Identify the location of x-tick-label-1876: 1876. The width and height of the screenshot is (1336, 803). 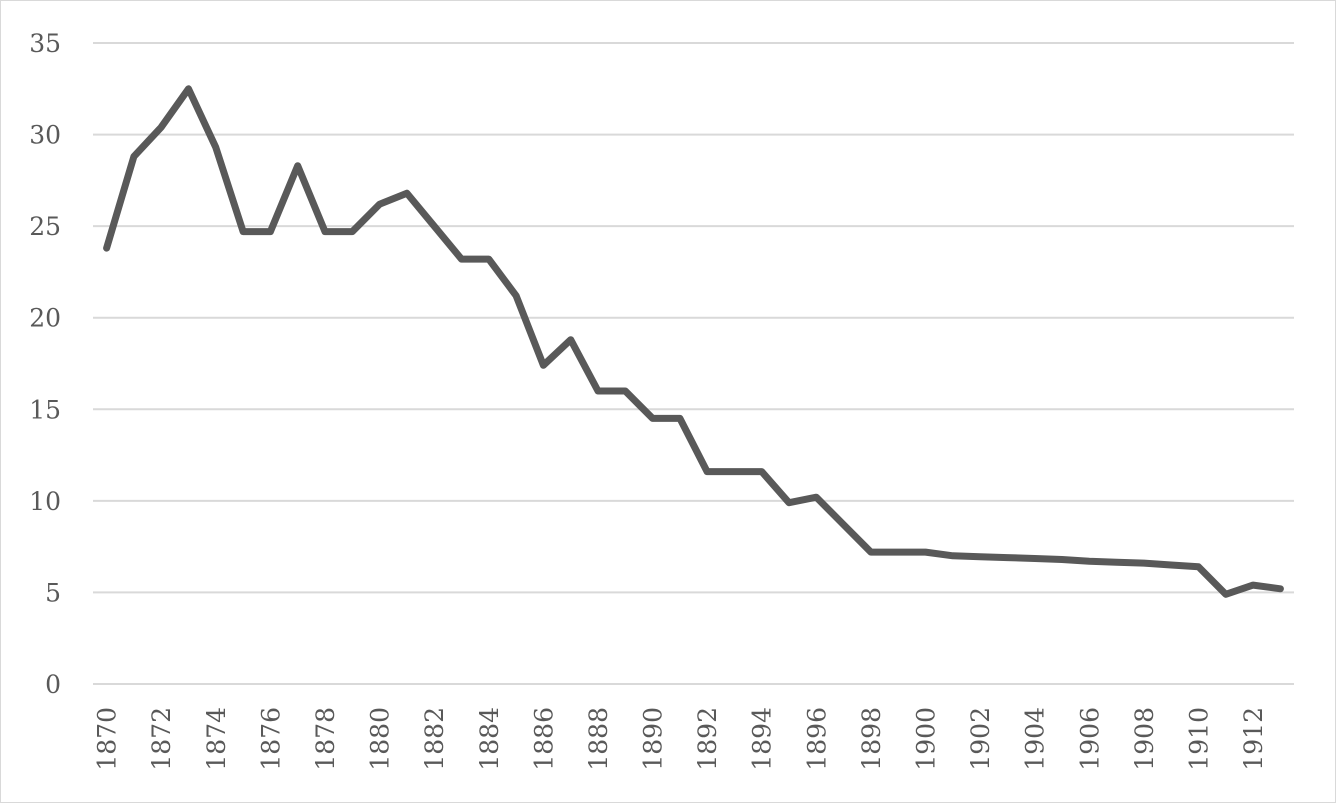
(270, 739).